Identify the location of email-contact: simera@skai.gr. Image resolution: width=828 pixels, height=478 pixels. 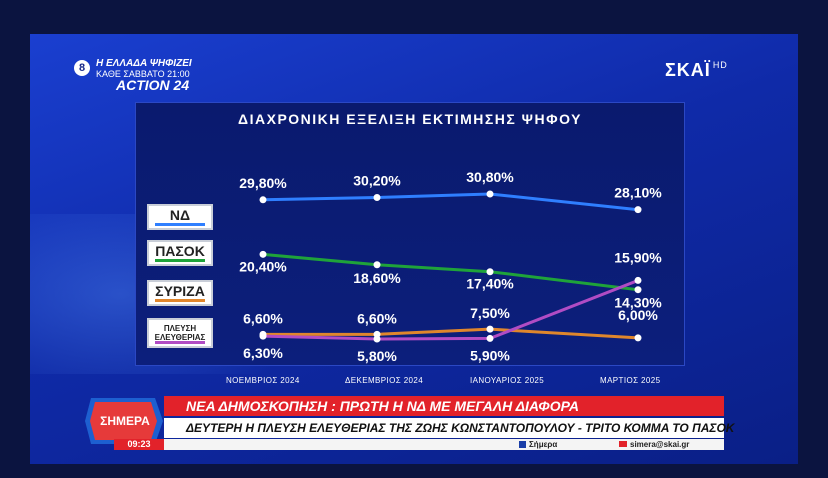
(654, 444).